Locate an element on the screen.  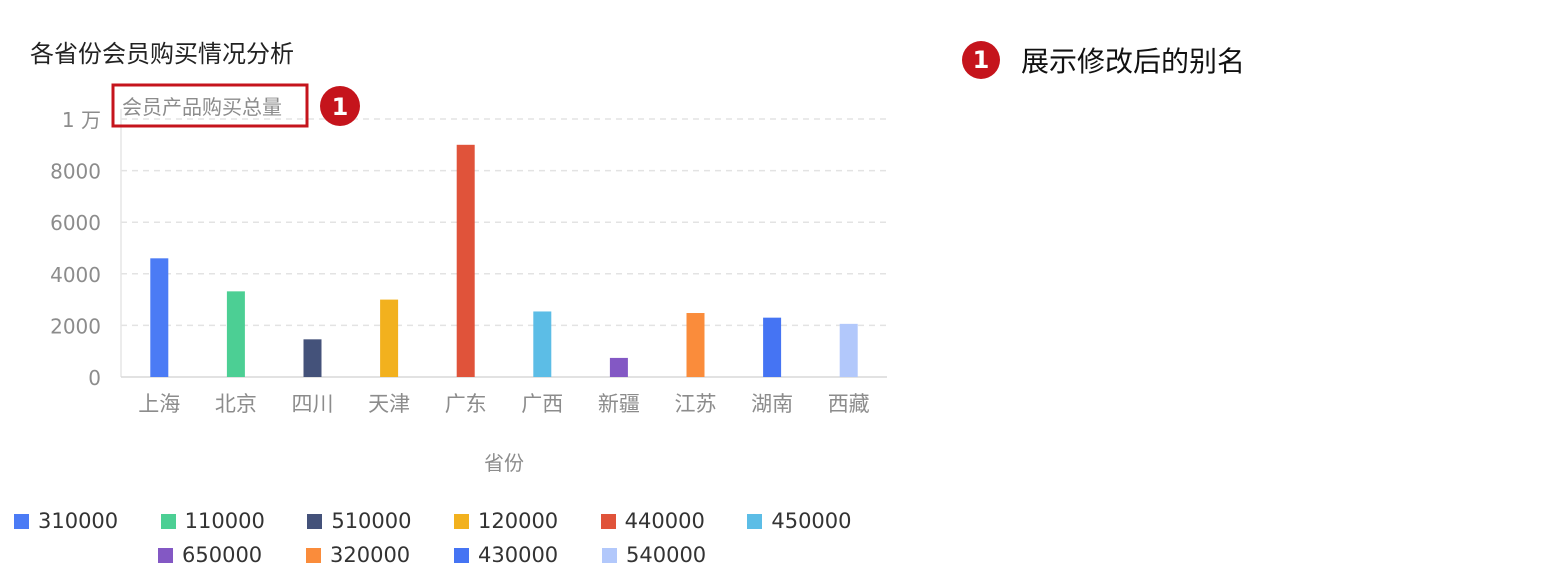
x-tick-label: 西藏 is located at coordinates (849, 404).